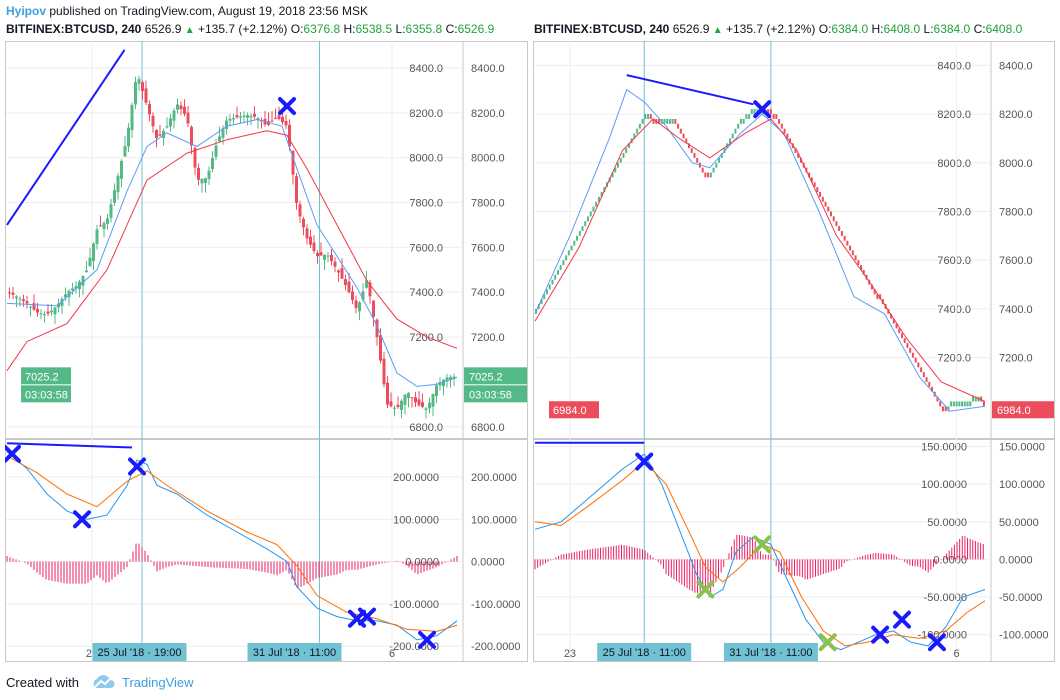 This screenshot has width=1060, height=700. What do you see at coordinates (426, 428) in the screenshot?
I see `price-tick-label-left: 6800.0` at bounding box center [426, 428].